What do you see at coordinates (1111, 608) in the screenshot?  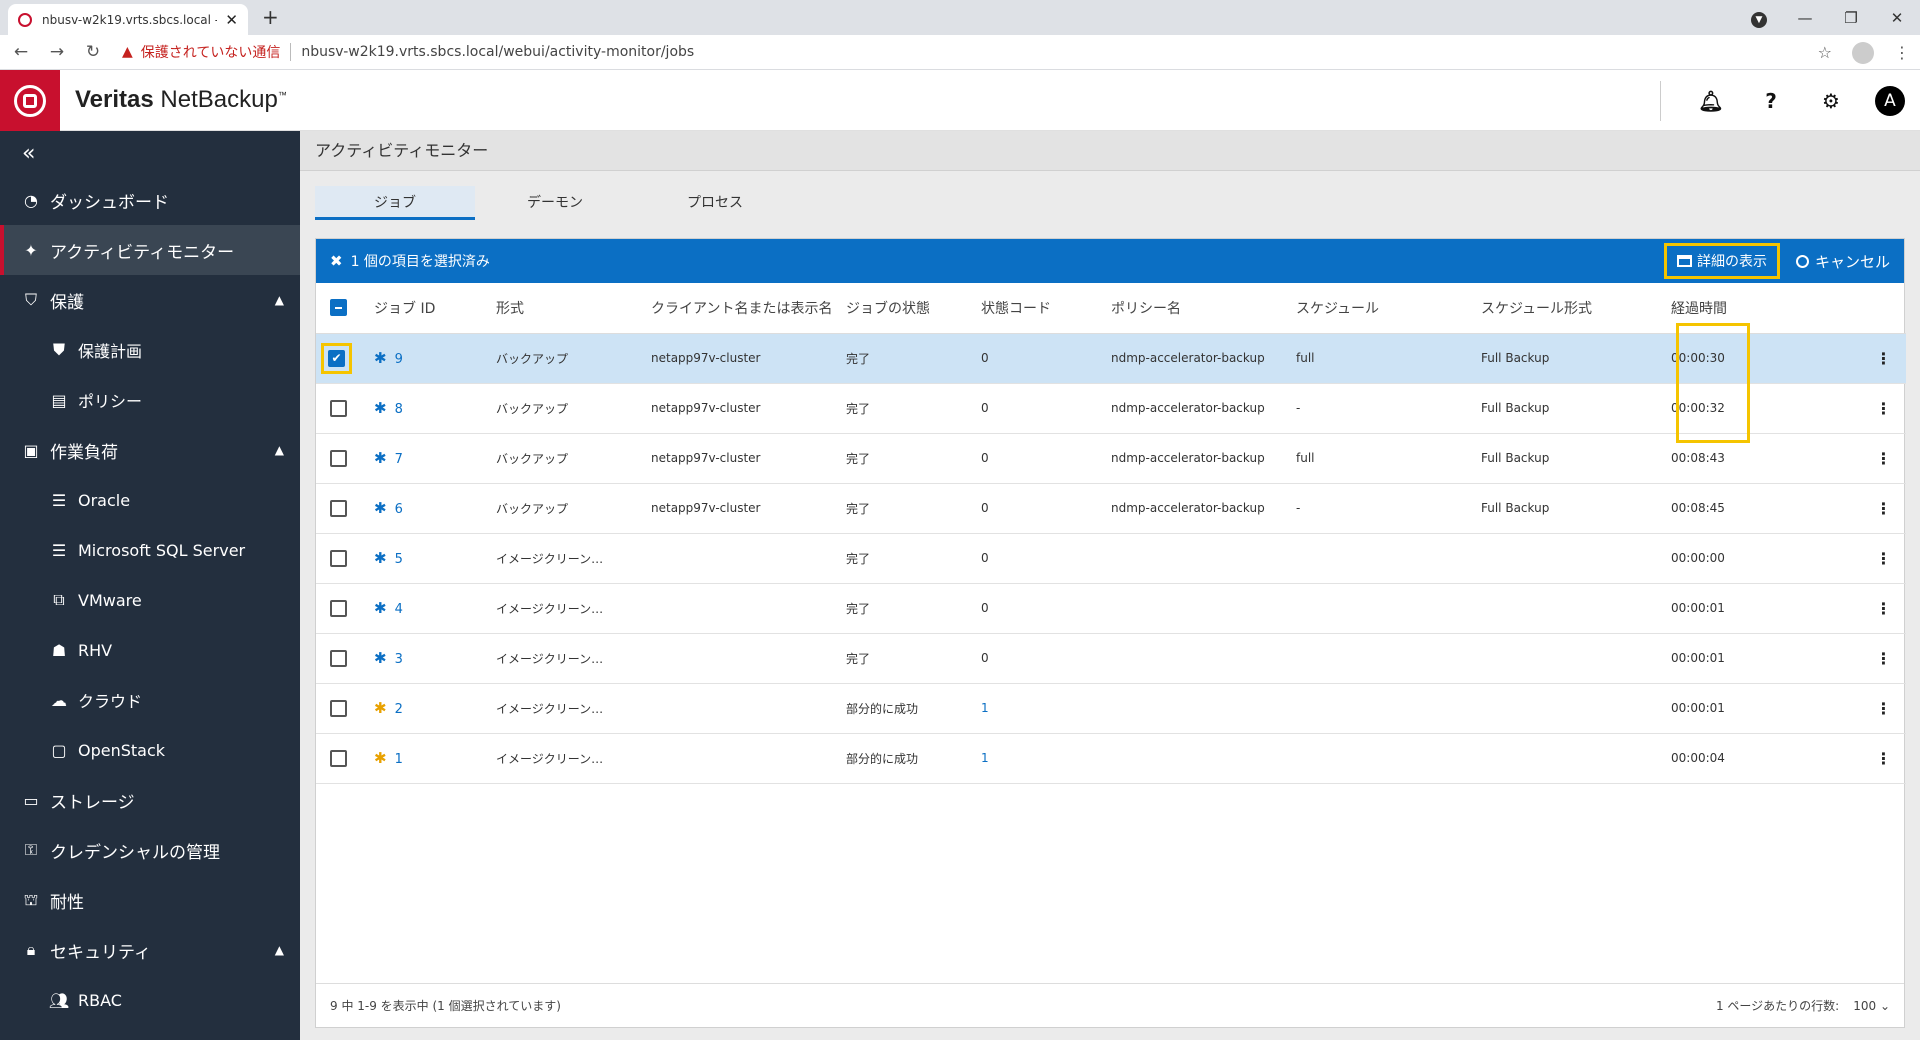 I see `table-row: ✱ 4 イメージクリーン… 完了 0 00:00:01 ⋮` at bounding box center [1111, 608].